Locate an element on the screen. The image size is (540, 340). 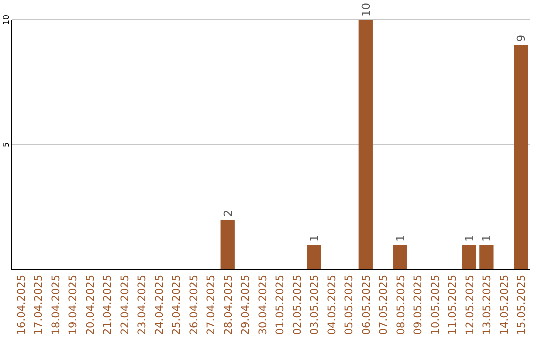
x-tick-label: 25.04.2025 is located at coordinates (177, 305).